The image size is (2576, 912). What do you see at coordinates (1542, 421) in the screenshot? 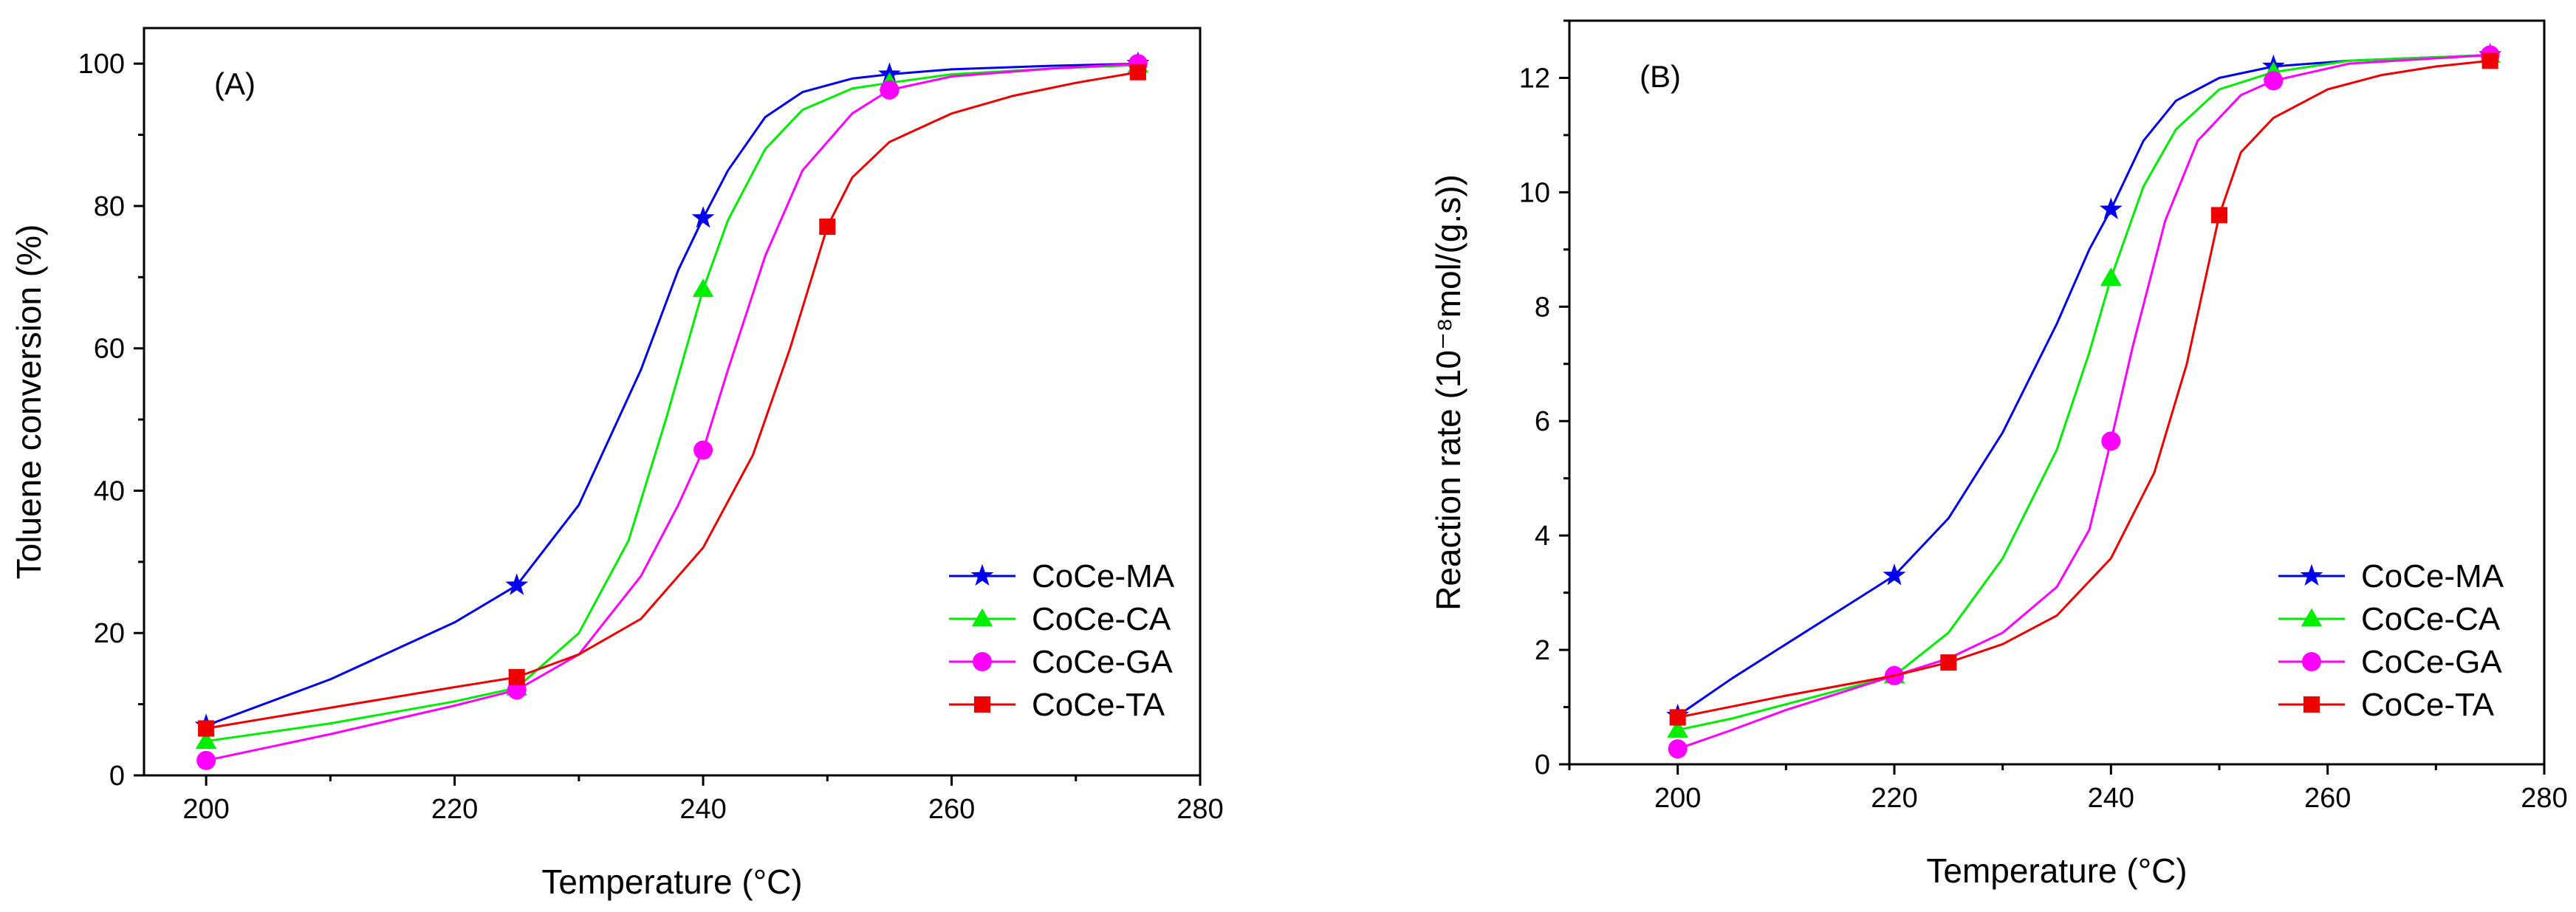
I see `y-tick-label: 6` at bounding box center [1542, 421].